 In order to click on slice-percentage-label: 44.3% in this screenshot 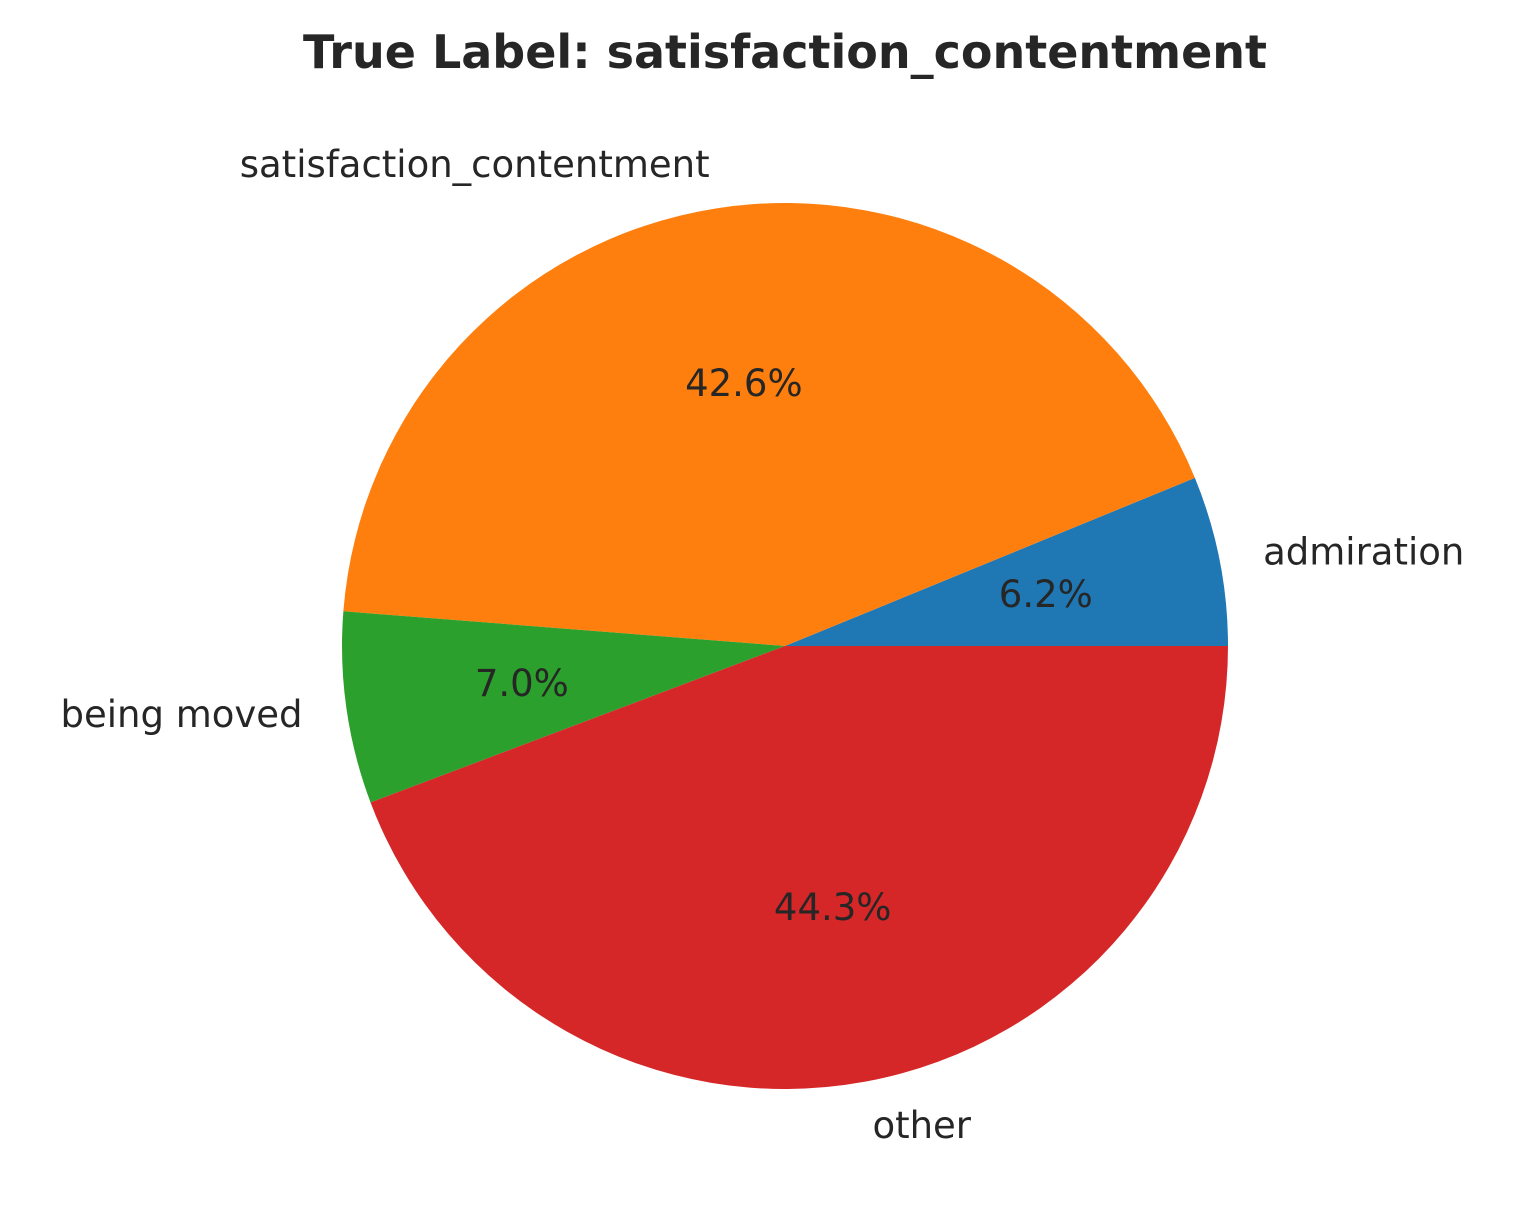, I will do `click(833, 907)`.